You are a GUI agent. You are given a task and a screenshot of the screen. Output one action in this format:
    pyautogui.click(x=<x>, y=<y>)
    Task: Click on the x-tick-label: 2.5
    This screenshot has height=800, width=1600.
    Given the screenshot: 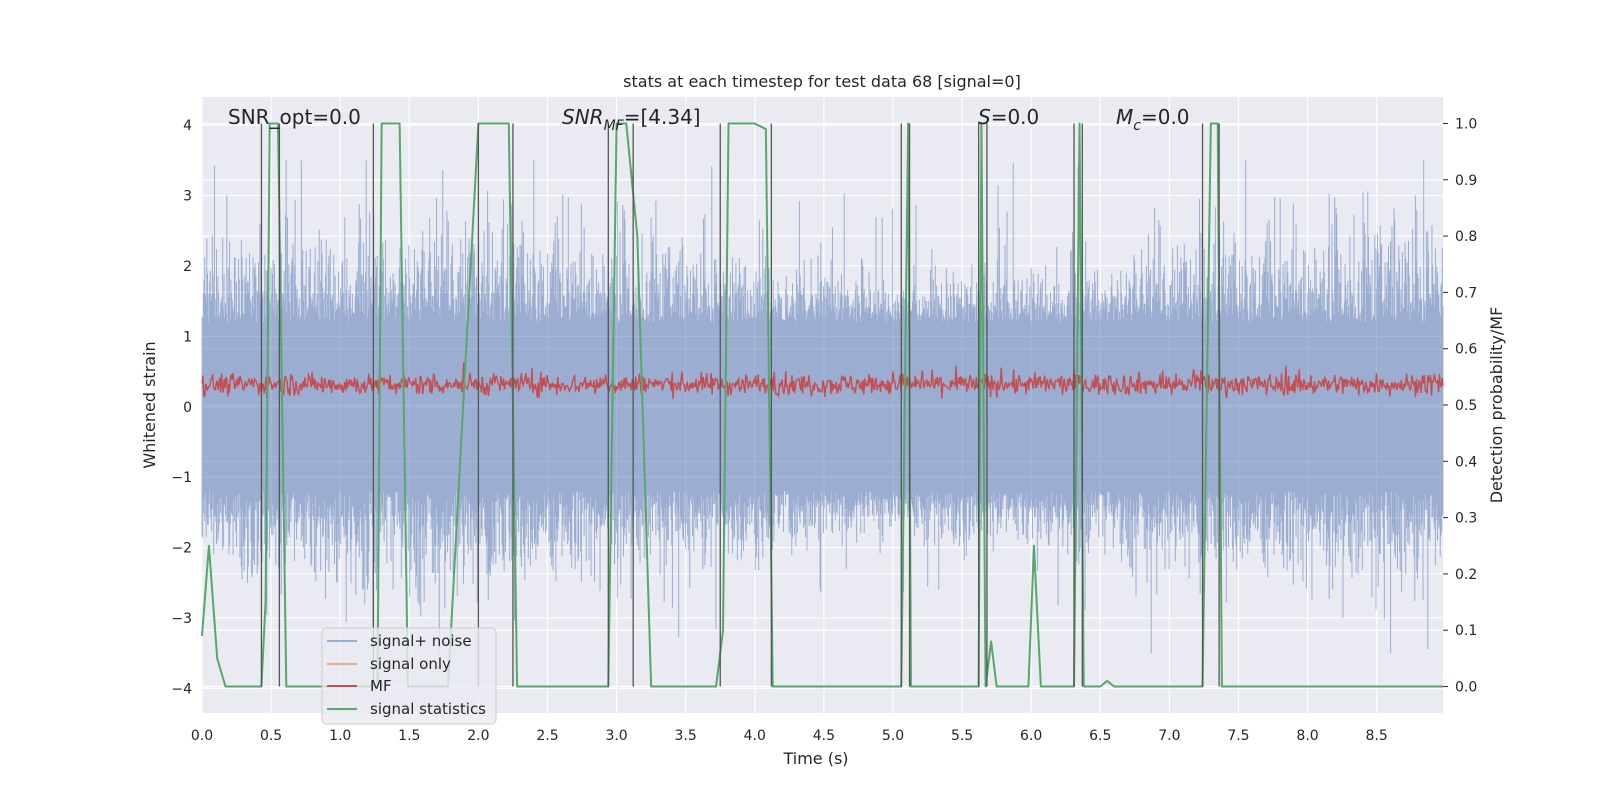 What is the action you would take?
    pyautogui.click(x=547, y=736)
    